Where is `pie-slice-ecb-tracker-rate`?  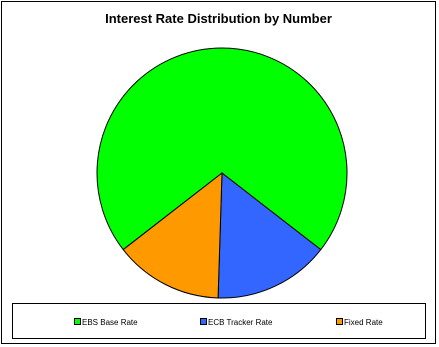
pie-slice-ecb-tracker-rate is located at coordinates (269, 235).